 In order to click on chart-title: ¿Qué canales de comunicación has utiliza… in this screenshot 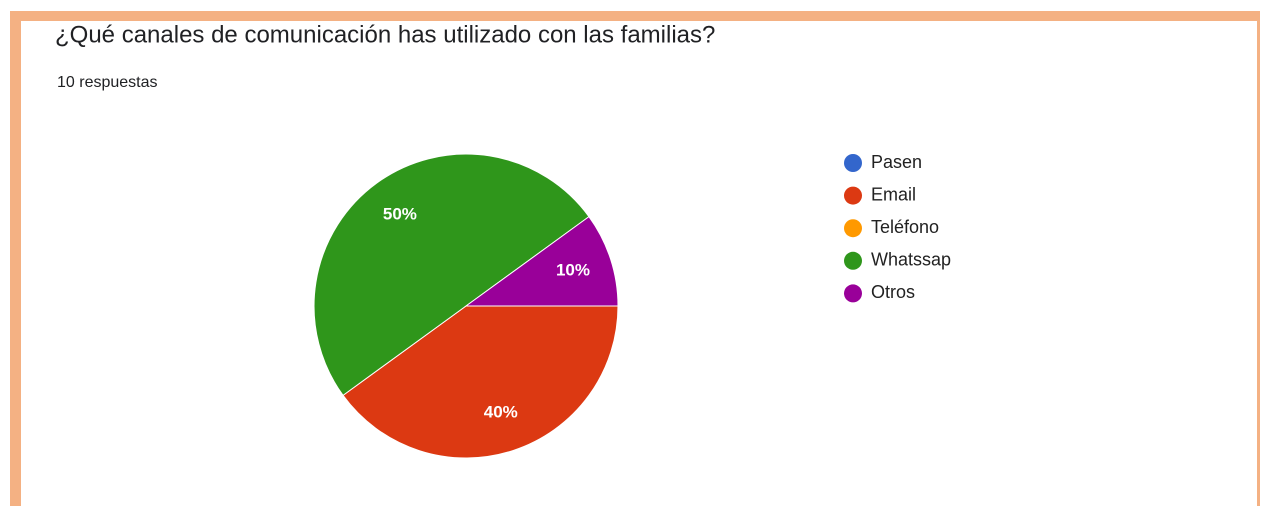, I will do `click(385, 34)`.